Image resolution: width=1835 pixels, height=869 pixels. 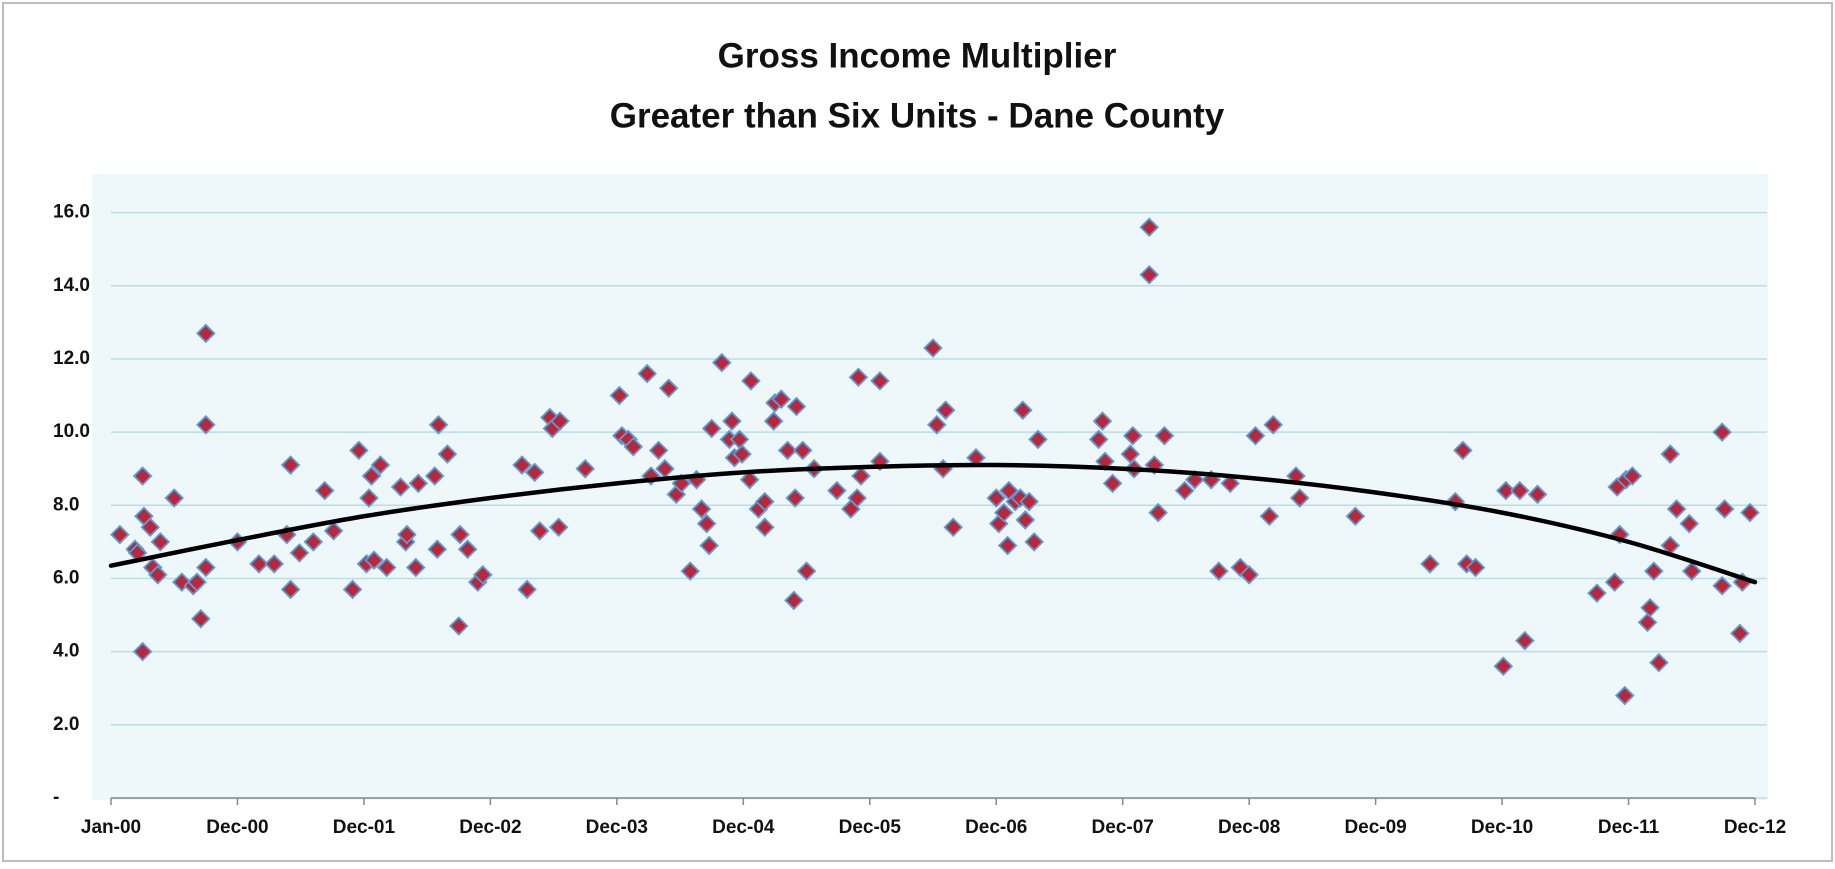 I want to click on x-tick-label: Dec-01, so click(x=364, y=827).